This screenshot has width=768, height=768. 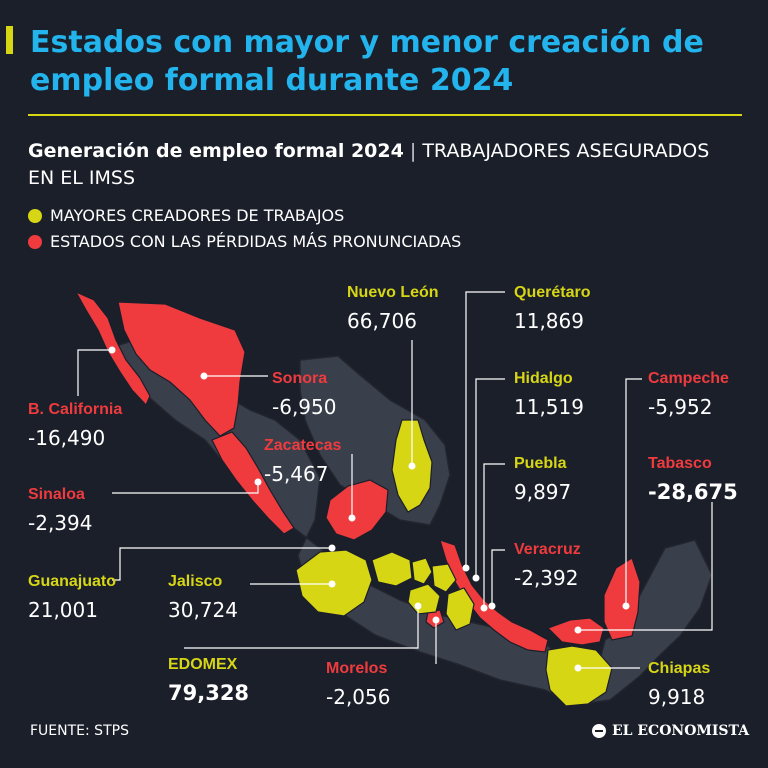 I want to click on title-divider, so click(x=385, y=115).